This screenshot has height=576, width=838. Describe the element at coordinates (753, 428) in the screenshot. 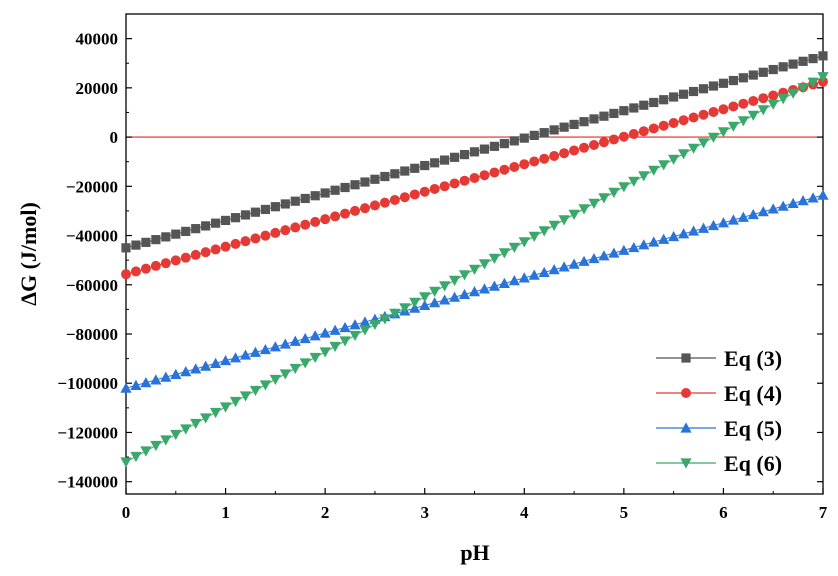

I see `legend-label: Eq (5)` at that location.